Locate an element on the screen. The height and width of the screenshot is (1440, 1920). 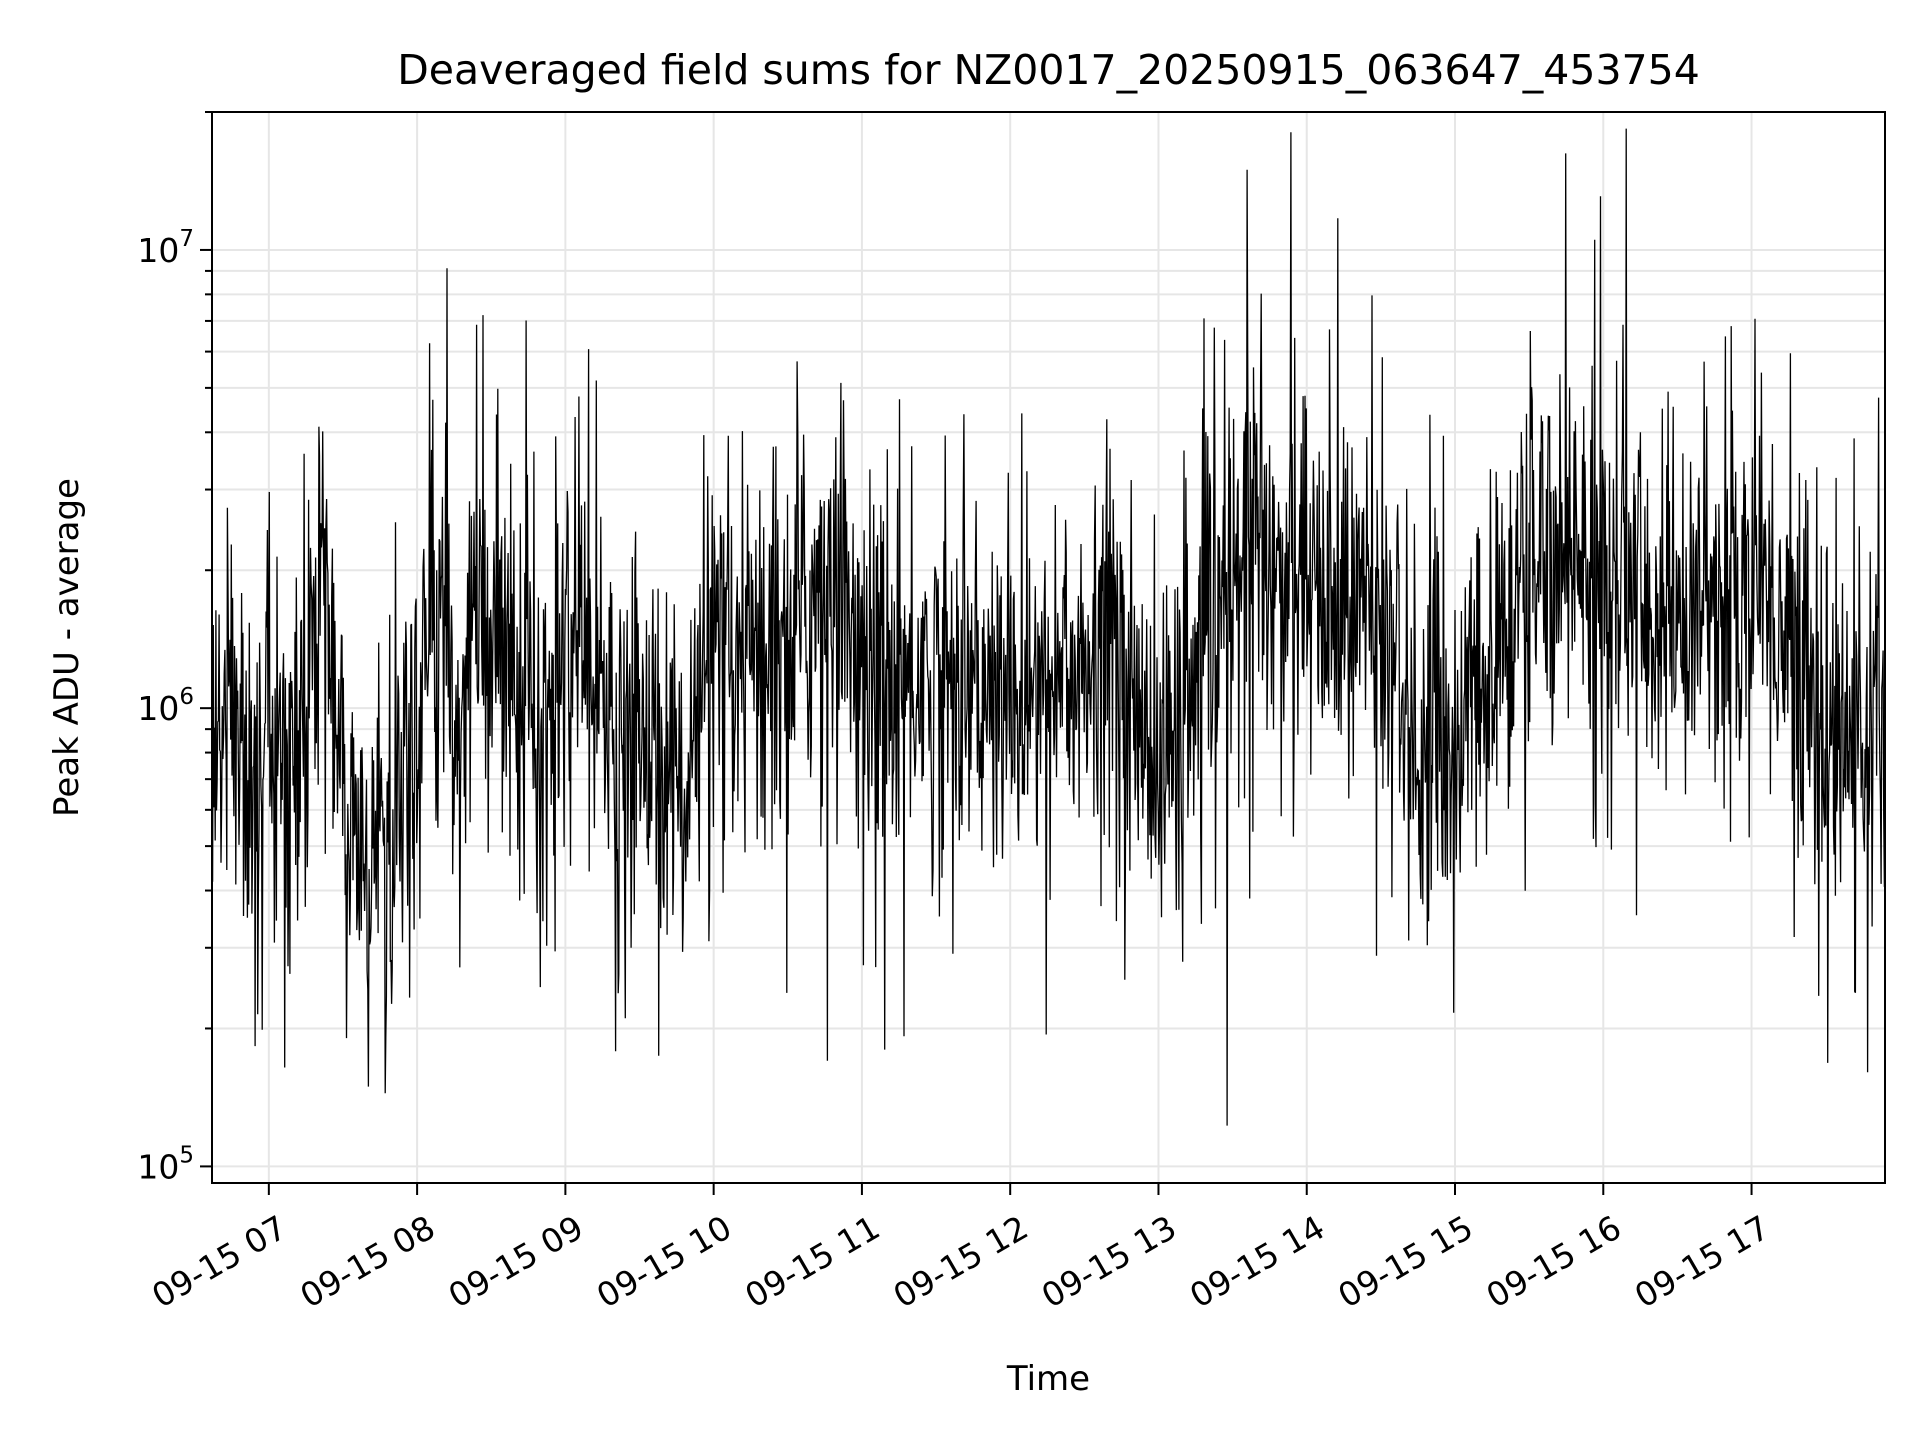
x-axis-label: Time is located at coordinates (1048, 1379).